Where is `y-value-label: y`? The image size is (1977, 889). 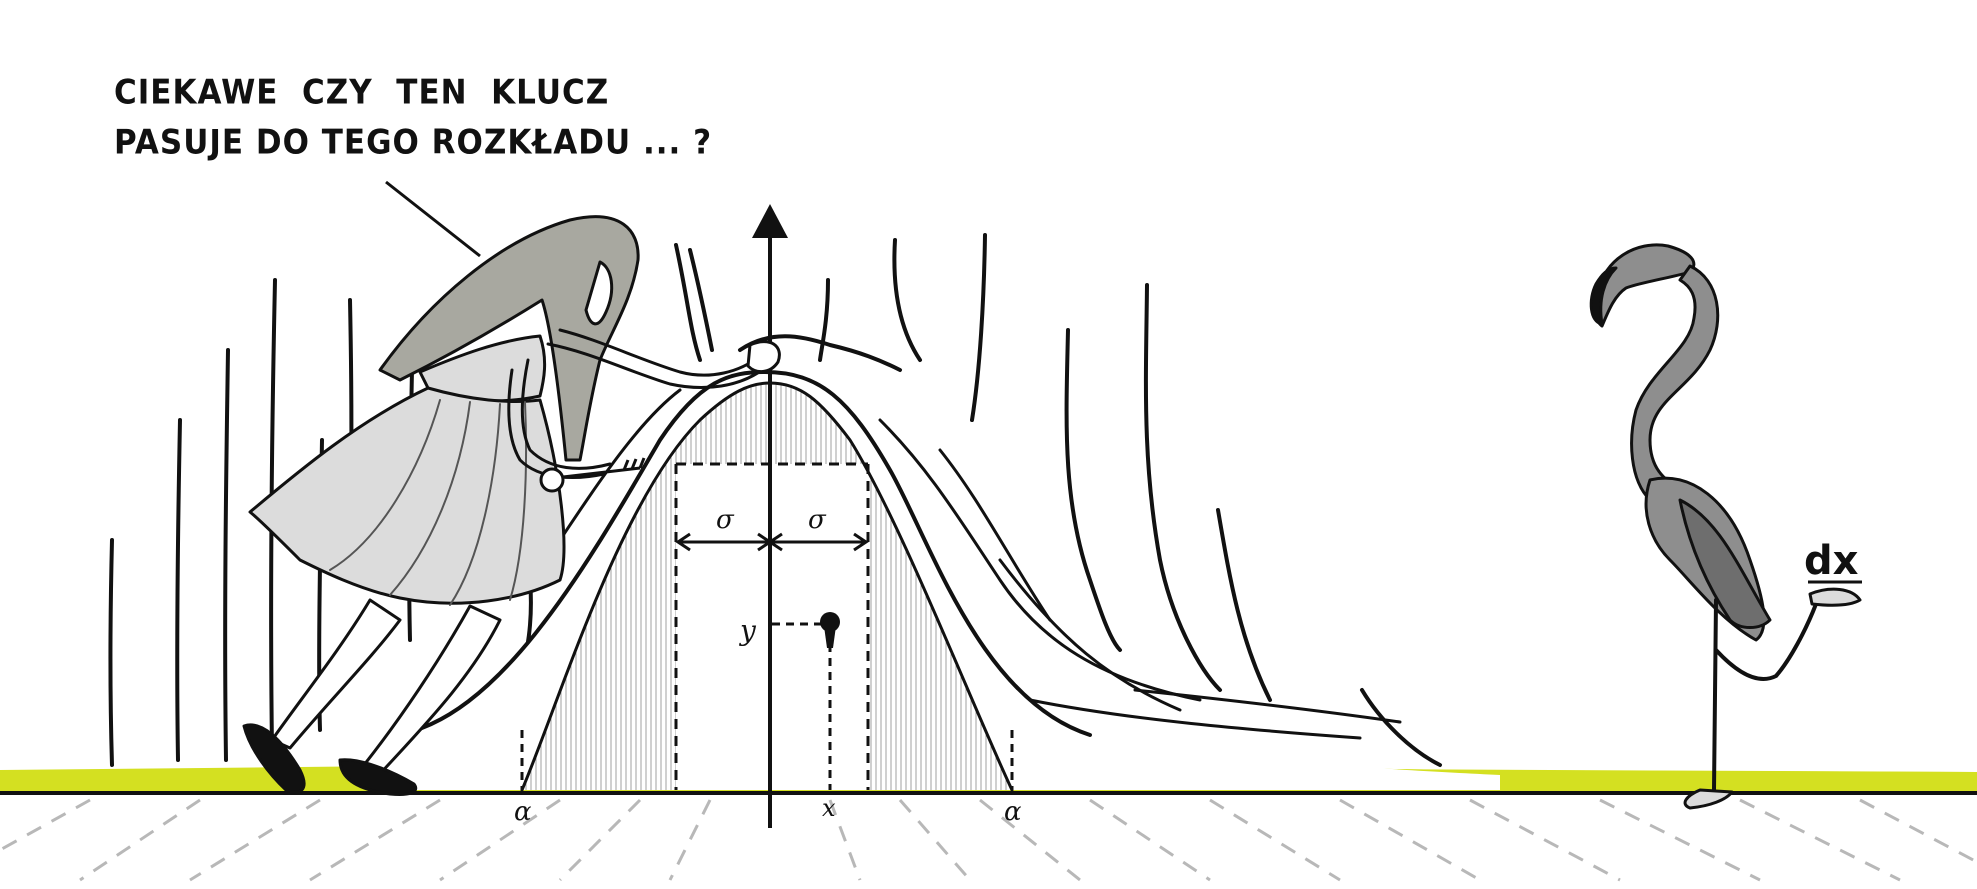 y-value-label: y is located at coordinates (747, 630).